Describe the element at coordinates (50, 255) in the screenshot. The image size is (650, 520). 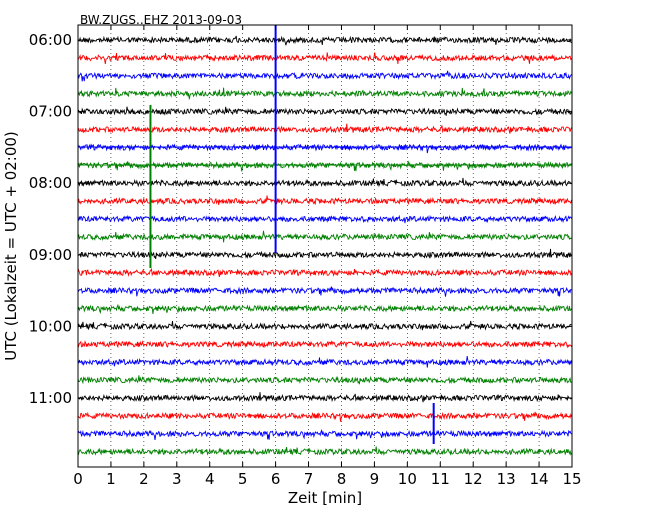
I see `y-tick-label: 09:00` at that location.